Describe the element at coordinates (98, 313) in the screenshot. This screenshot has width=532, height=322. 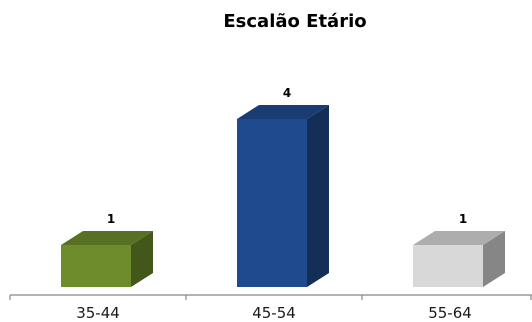
I see `x-tick-label-35-44: 35-44` at that location.